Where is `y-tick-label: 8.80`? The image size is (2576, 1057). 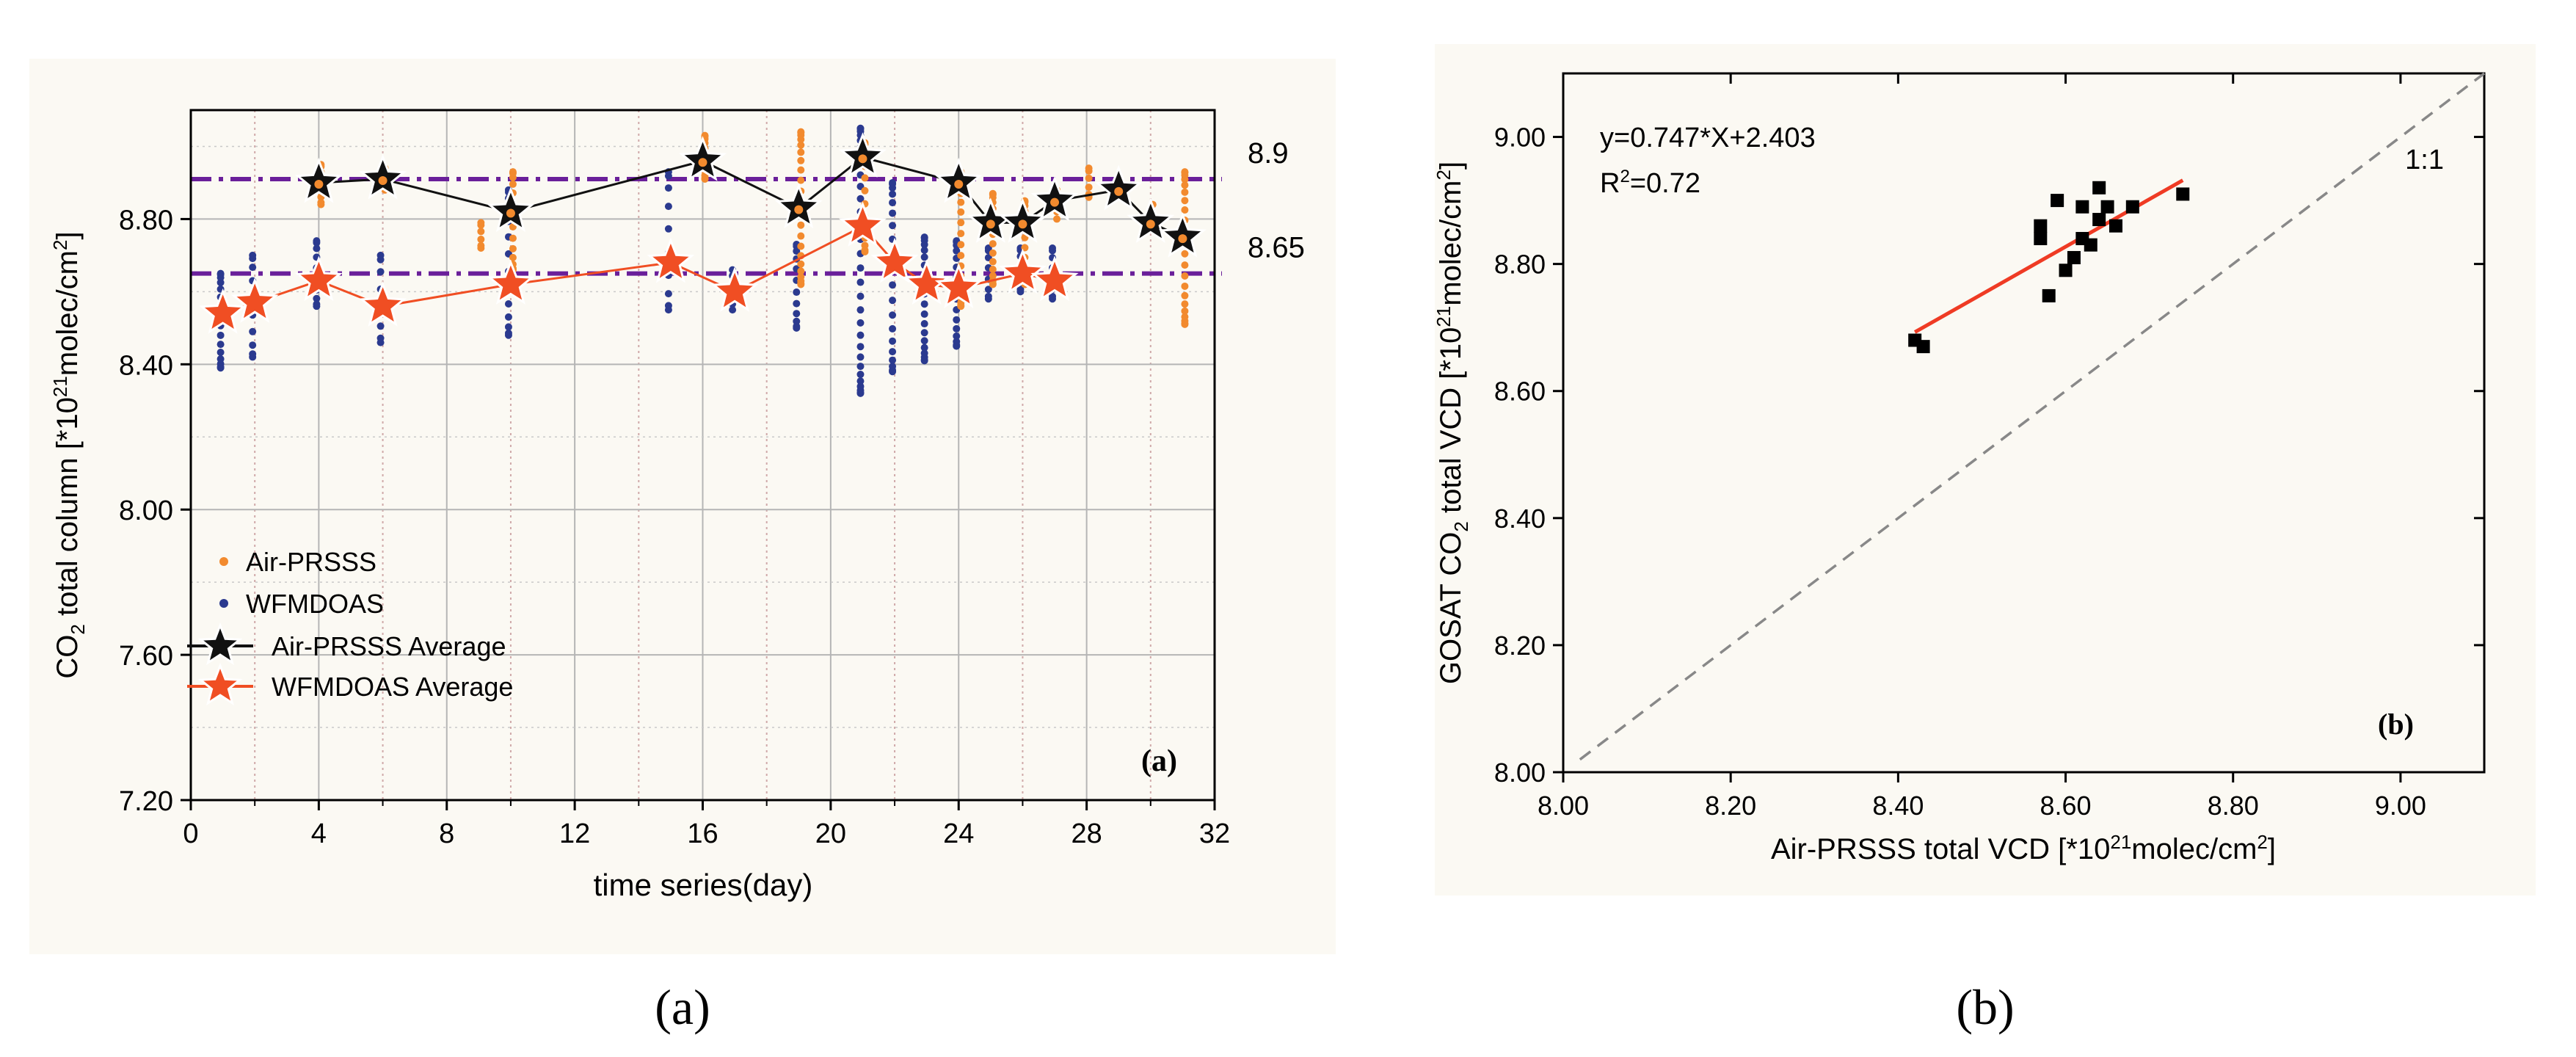 y-tick-label: 8.80 is located at coordinates (1520, 265).